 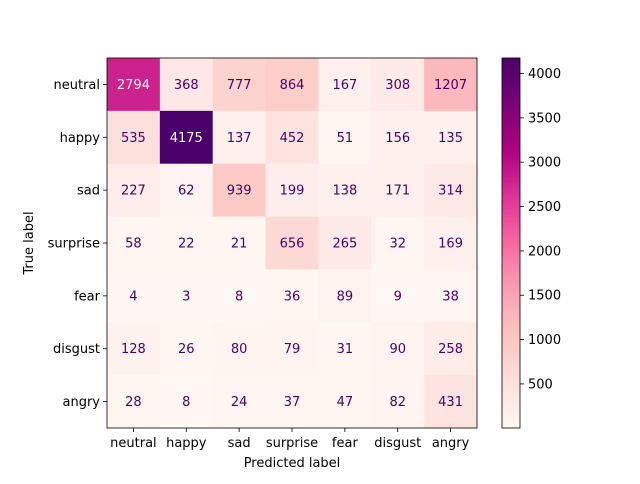 I want to click on cell-value-label: 28, so click(x=133, y=402).